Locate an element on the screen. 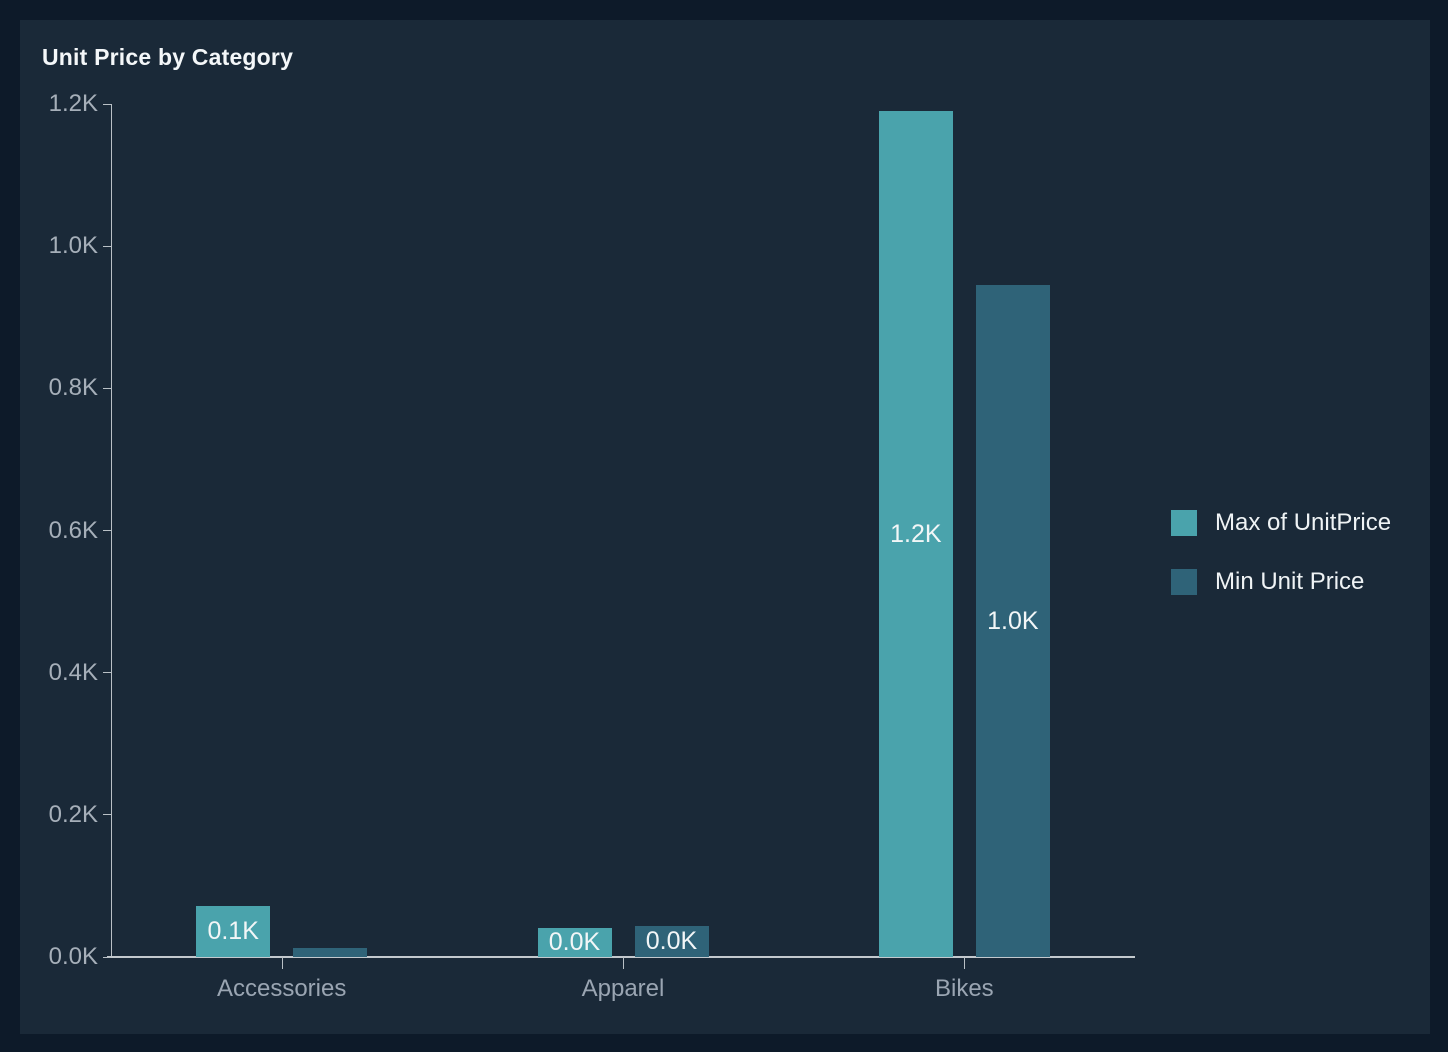 The width and height of the screenshot is (1448, 1052). y-tick-label: 0.6K is located at coordinates (73, 530).